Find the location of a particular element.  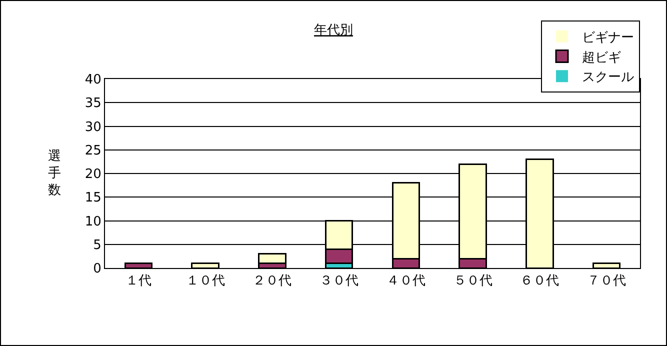

x-tick-label: ４０代 is located at coordinates (406, 281).